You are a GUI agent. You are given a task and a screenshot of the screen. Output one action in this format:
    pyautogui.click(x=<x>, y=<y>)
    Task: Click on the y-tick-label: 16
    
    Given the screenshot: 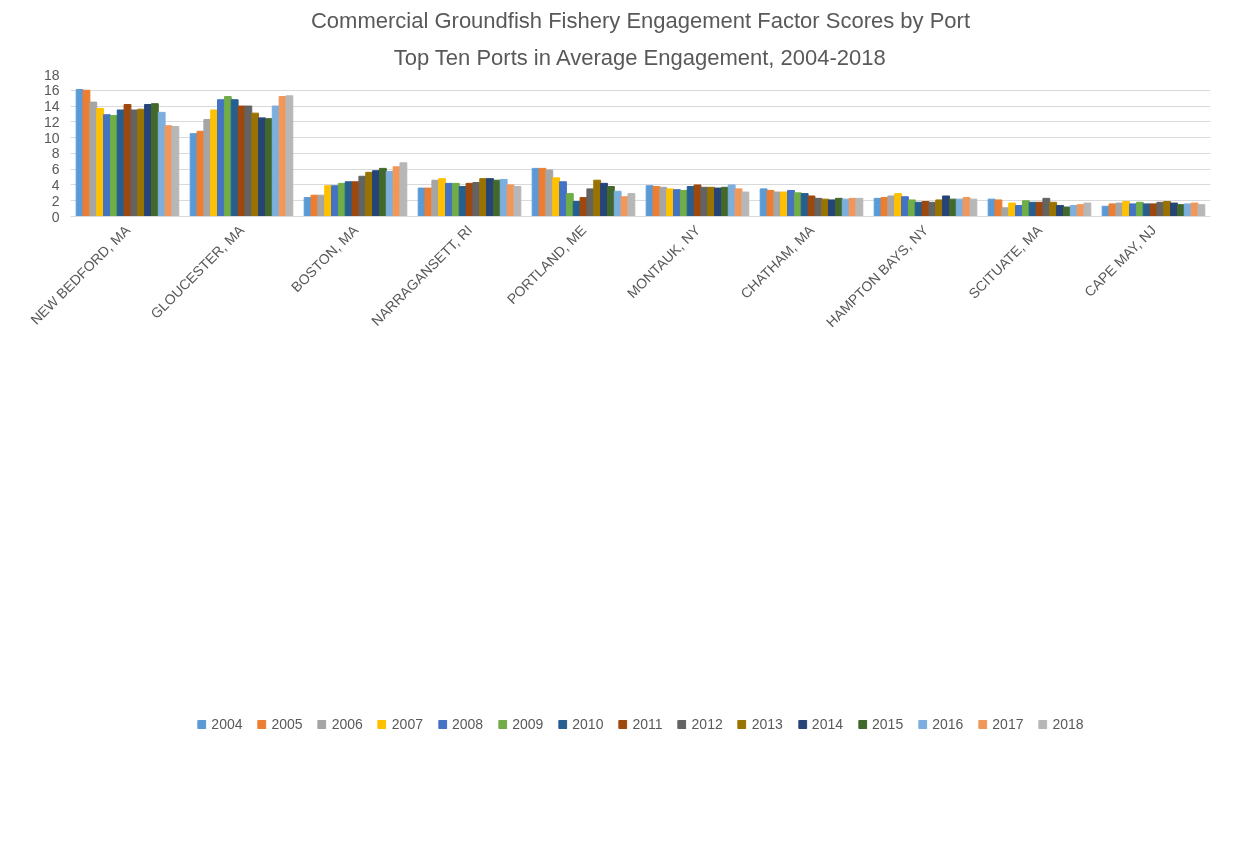 What is the action you would take?
    pyautogui.click(x=51, y=90)
    